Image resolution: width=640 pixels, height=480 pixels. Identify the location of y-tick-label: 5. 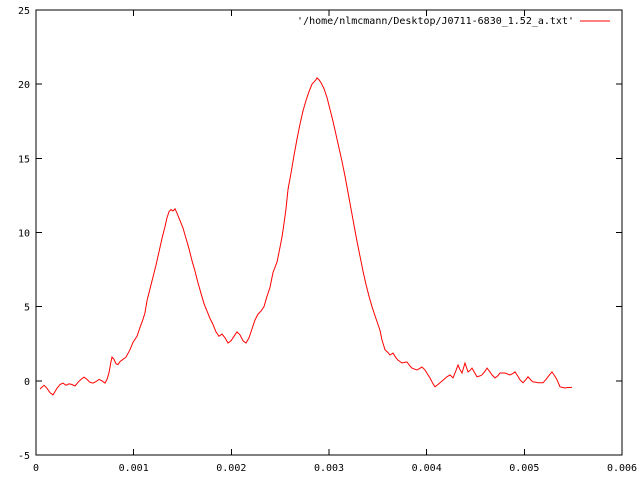
(27, 308).